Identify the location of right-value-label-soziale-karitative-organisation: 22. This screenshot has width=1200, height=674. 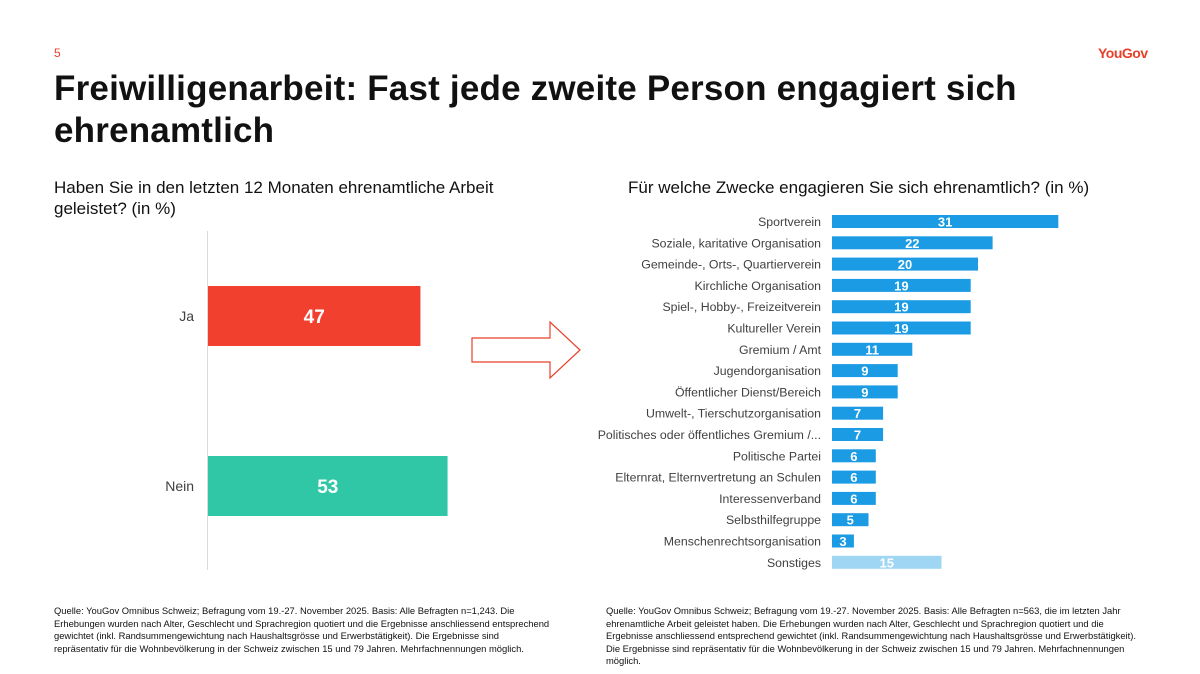
(912, 243).